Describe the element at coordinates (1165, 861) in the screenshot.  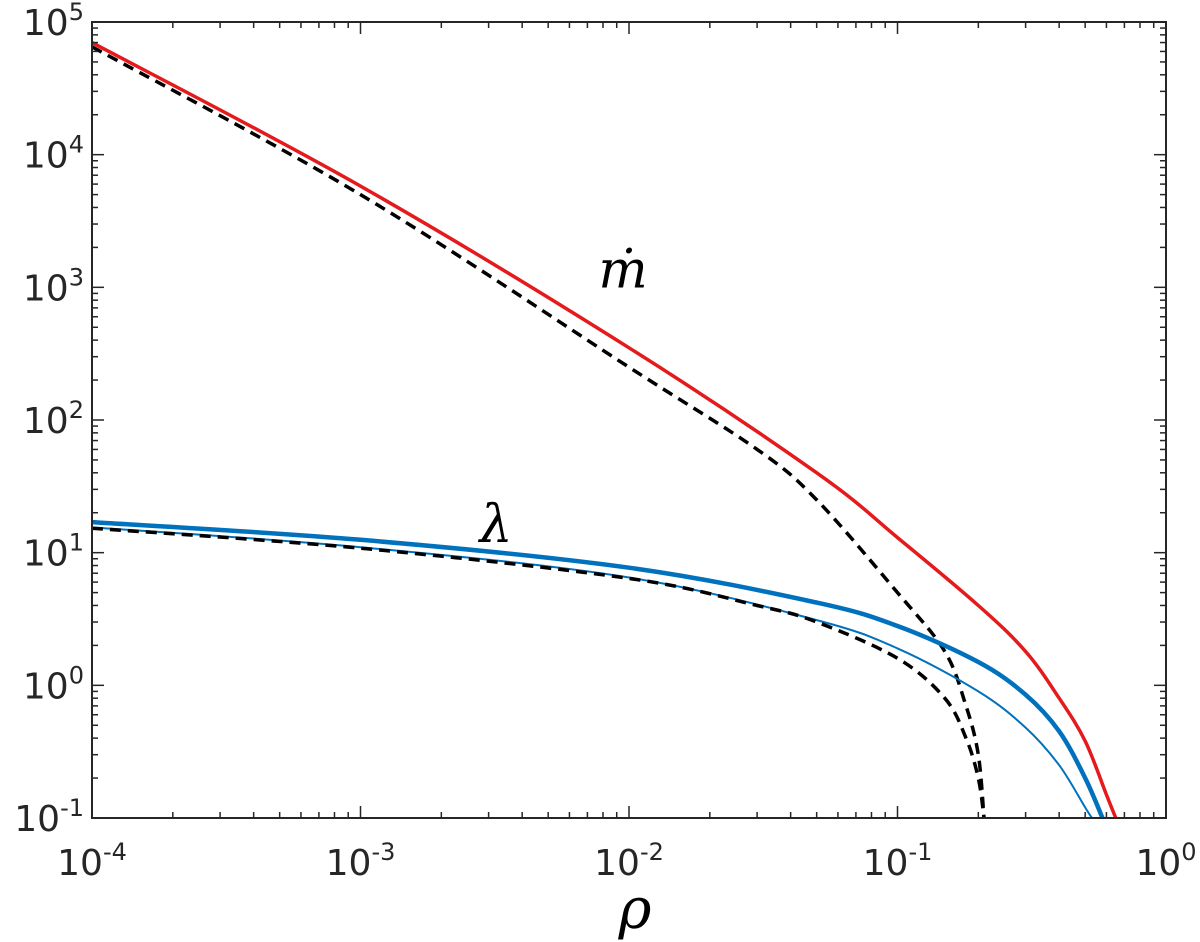
I see `x-tick-label: 10⁰` at that location.